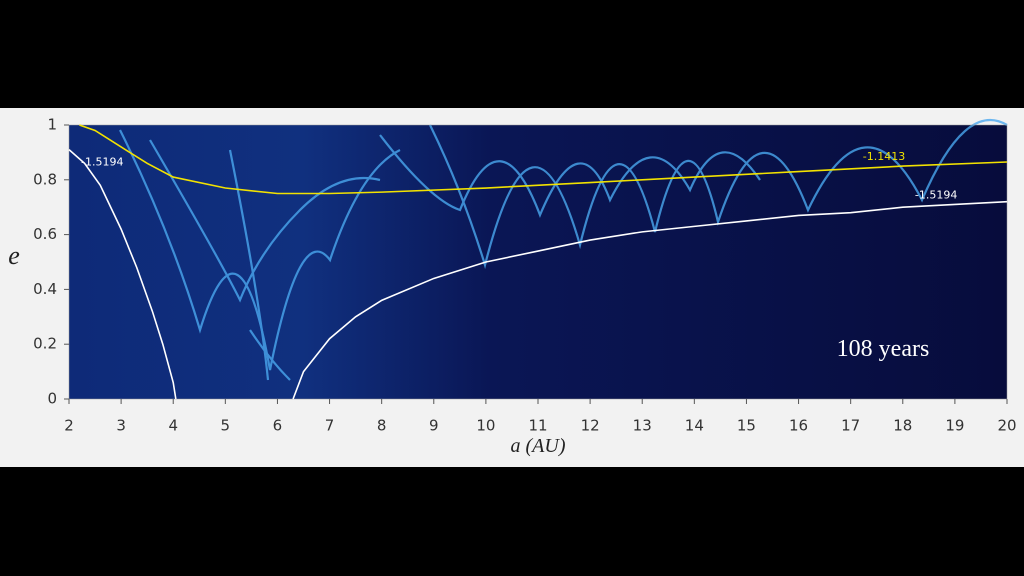 This screenshot has width=1024, height=576. I want to click on x-tick-label: 8, so click(382, 426).